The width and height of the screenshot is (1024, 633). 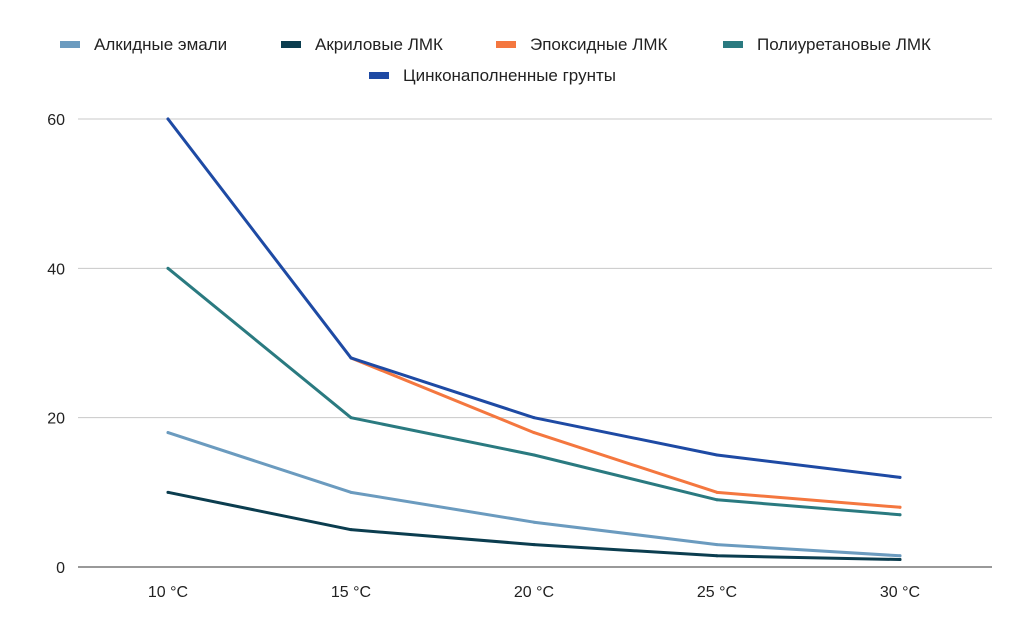 What do you see at coordinates (900, 592) in the screenshot?
I see `x-tick-label: 30 °C` at bounding box center [900, 592].